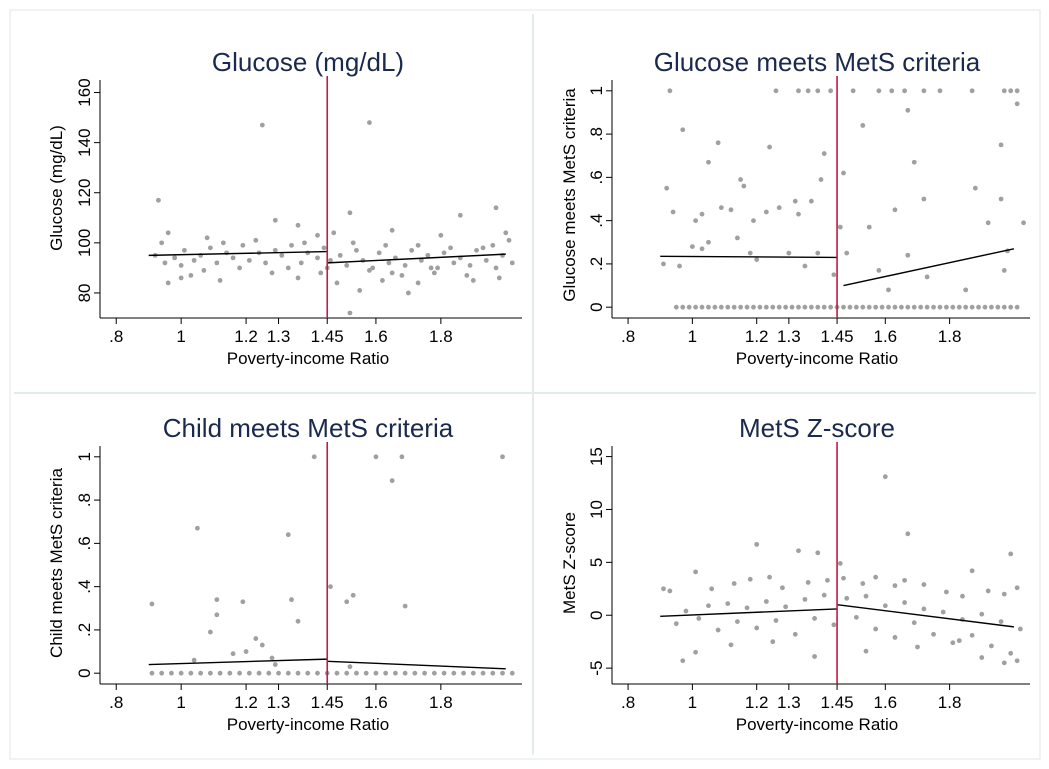 The width and height of the screenshot is (1049, 769). I want to click on x-tick-label: 1.2, so click(246, 702).